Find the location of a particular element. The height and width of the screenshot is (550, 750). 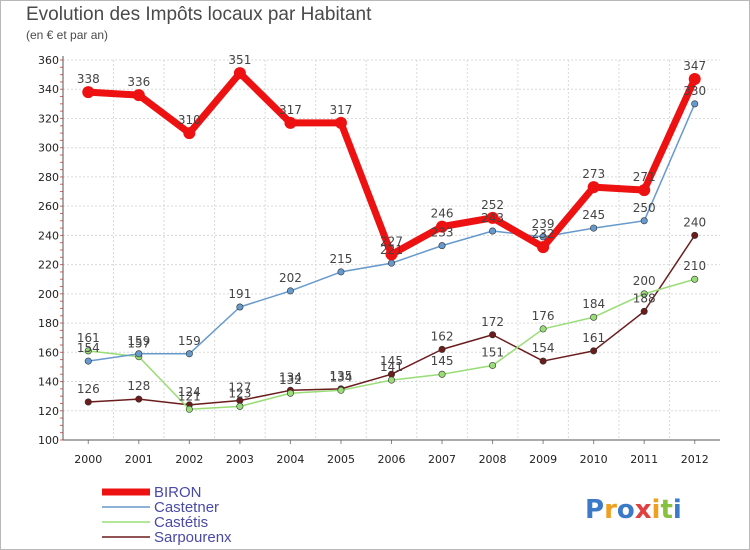

data-label-sarpourenx: 124 is located at coordinates (189, 392).